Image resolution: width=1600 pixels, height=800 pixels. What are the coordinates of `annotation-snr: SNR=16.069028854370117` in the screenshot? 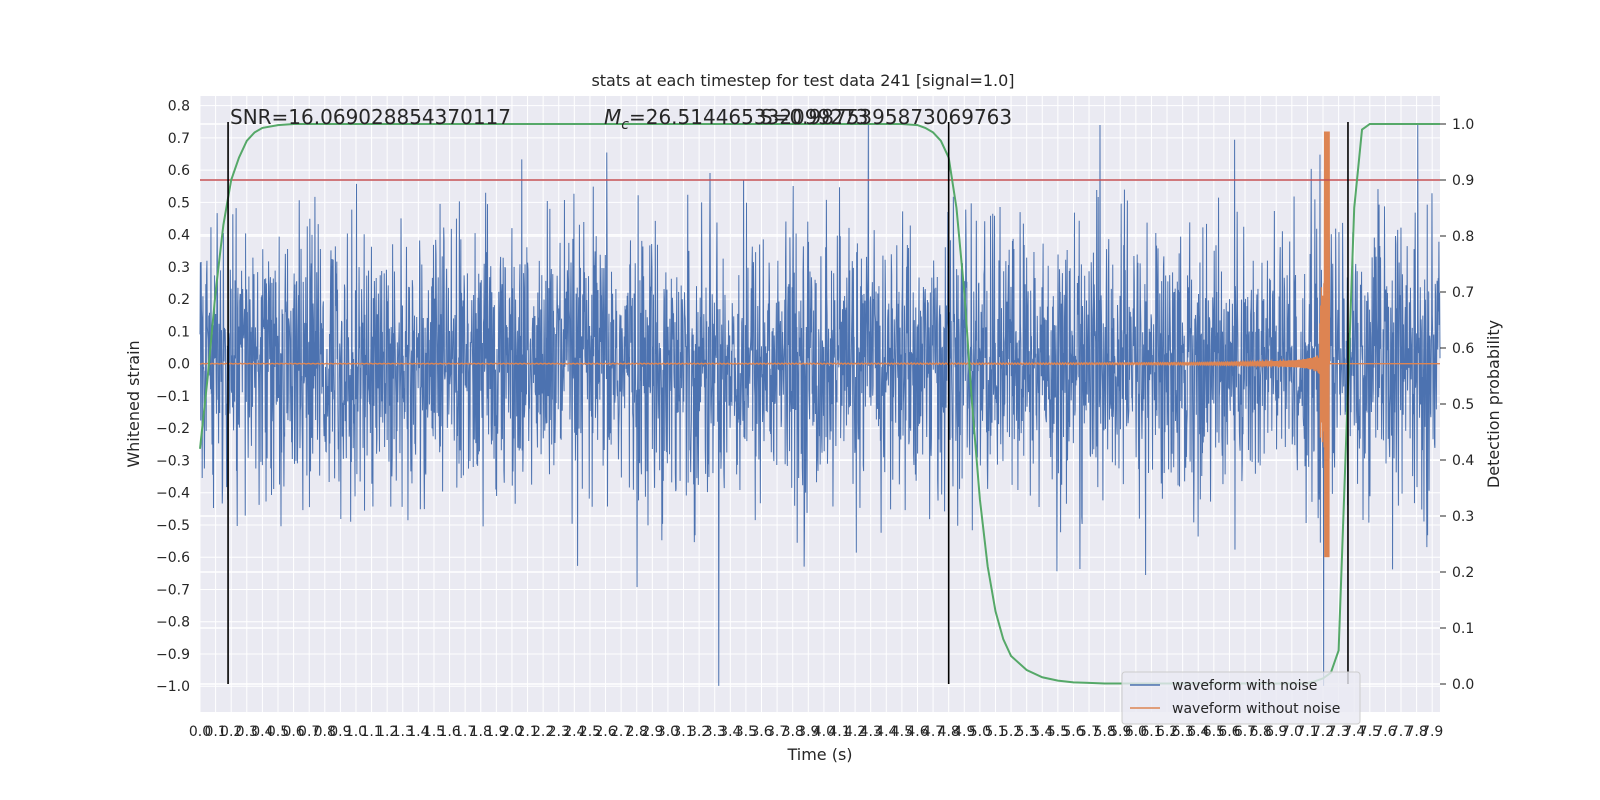 It's located at (370, 117).